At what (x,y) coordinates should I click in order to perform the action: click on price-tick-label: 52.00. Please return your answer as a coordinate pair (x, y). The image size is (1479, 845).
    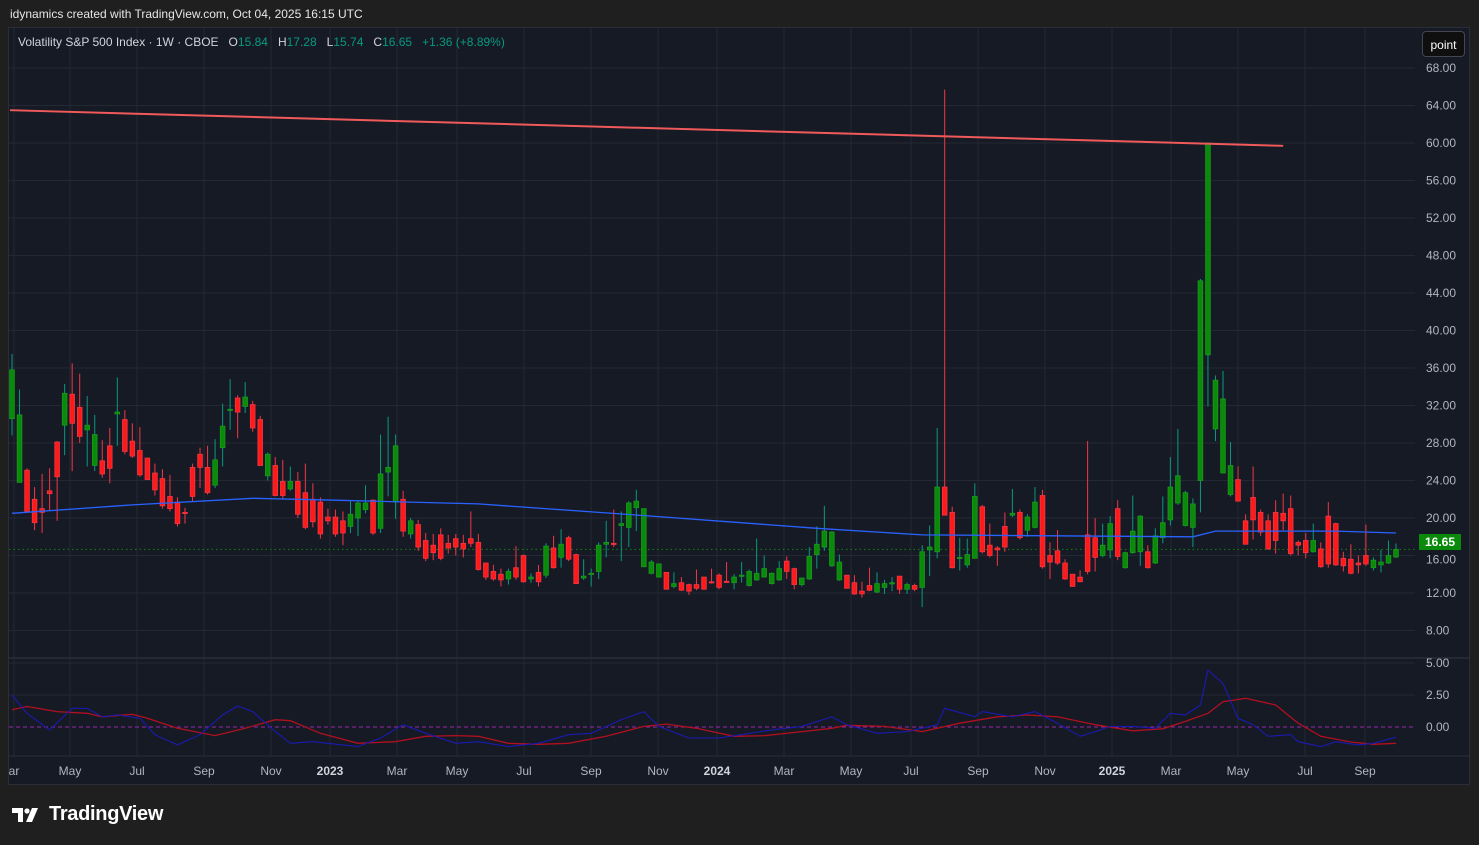
    Looking at the image, I should click on (1441, 218).